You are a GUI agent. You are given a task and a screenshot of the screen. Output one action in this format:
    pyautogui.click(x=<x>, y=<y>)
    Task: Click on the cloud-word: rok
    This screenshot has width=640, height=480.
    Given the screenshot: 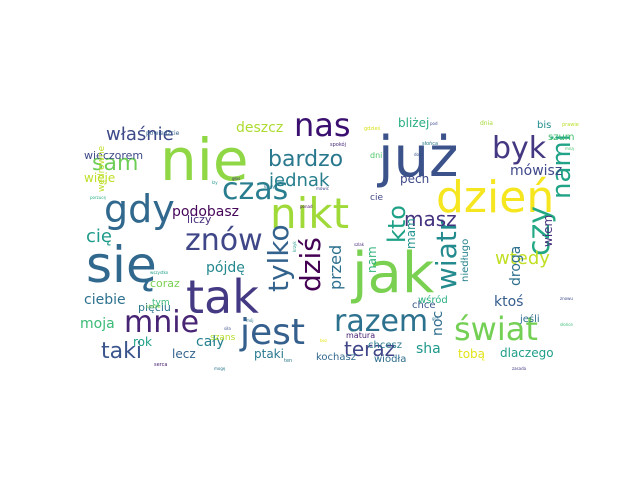 What is the action you would take?
    pyautogui.click(x=142, y=342)
    